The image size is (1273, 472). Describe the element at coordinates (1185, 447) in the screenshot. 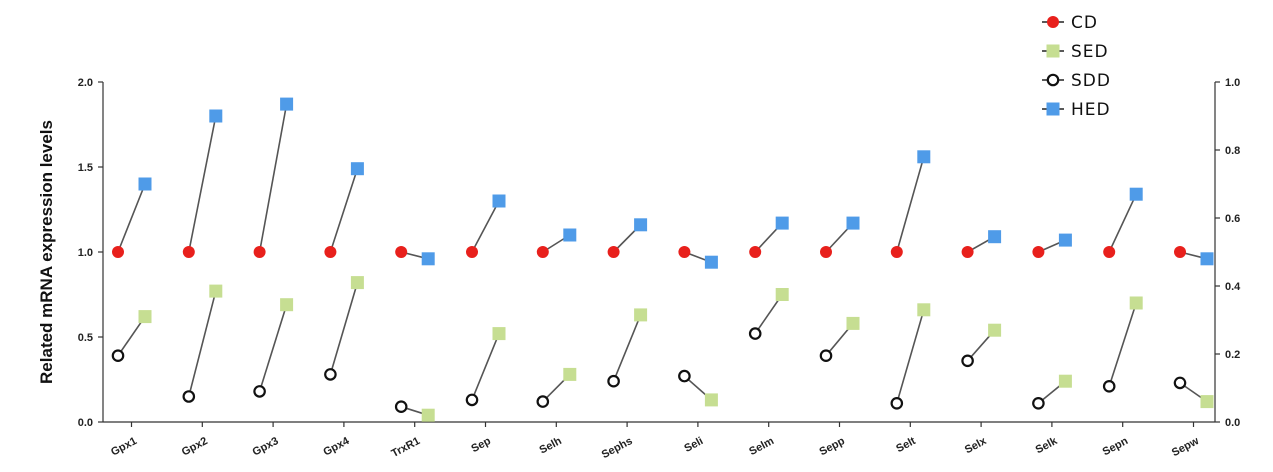

I see `x-tick-label: Sepw` at that location.